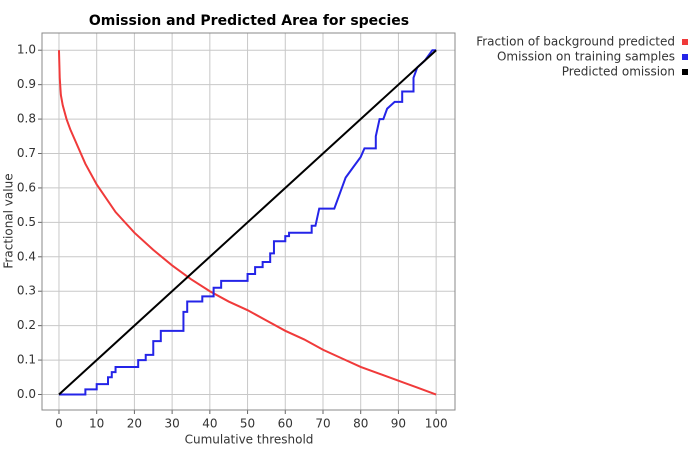 This screenshot has height=450, width=700. What do you see at coordinates (249, 21) in the screenshot?
I see `chart-title: Omission and Predicted Area for species` at bounding box center [249, 21].